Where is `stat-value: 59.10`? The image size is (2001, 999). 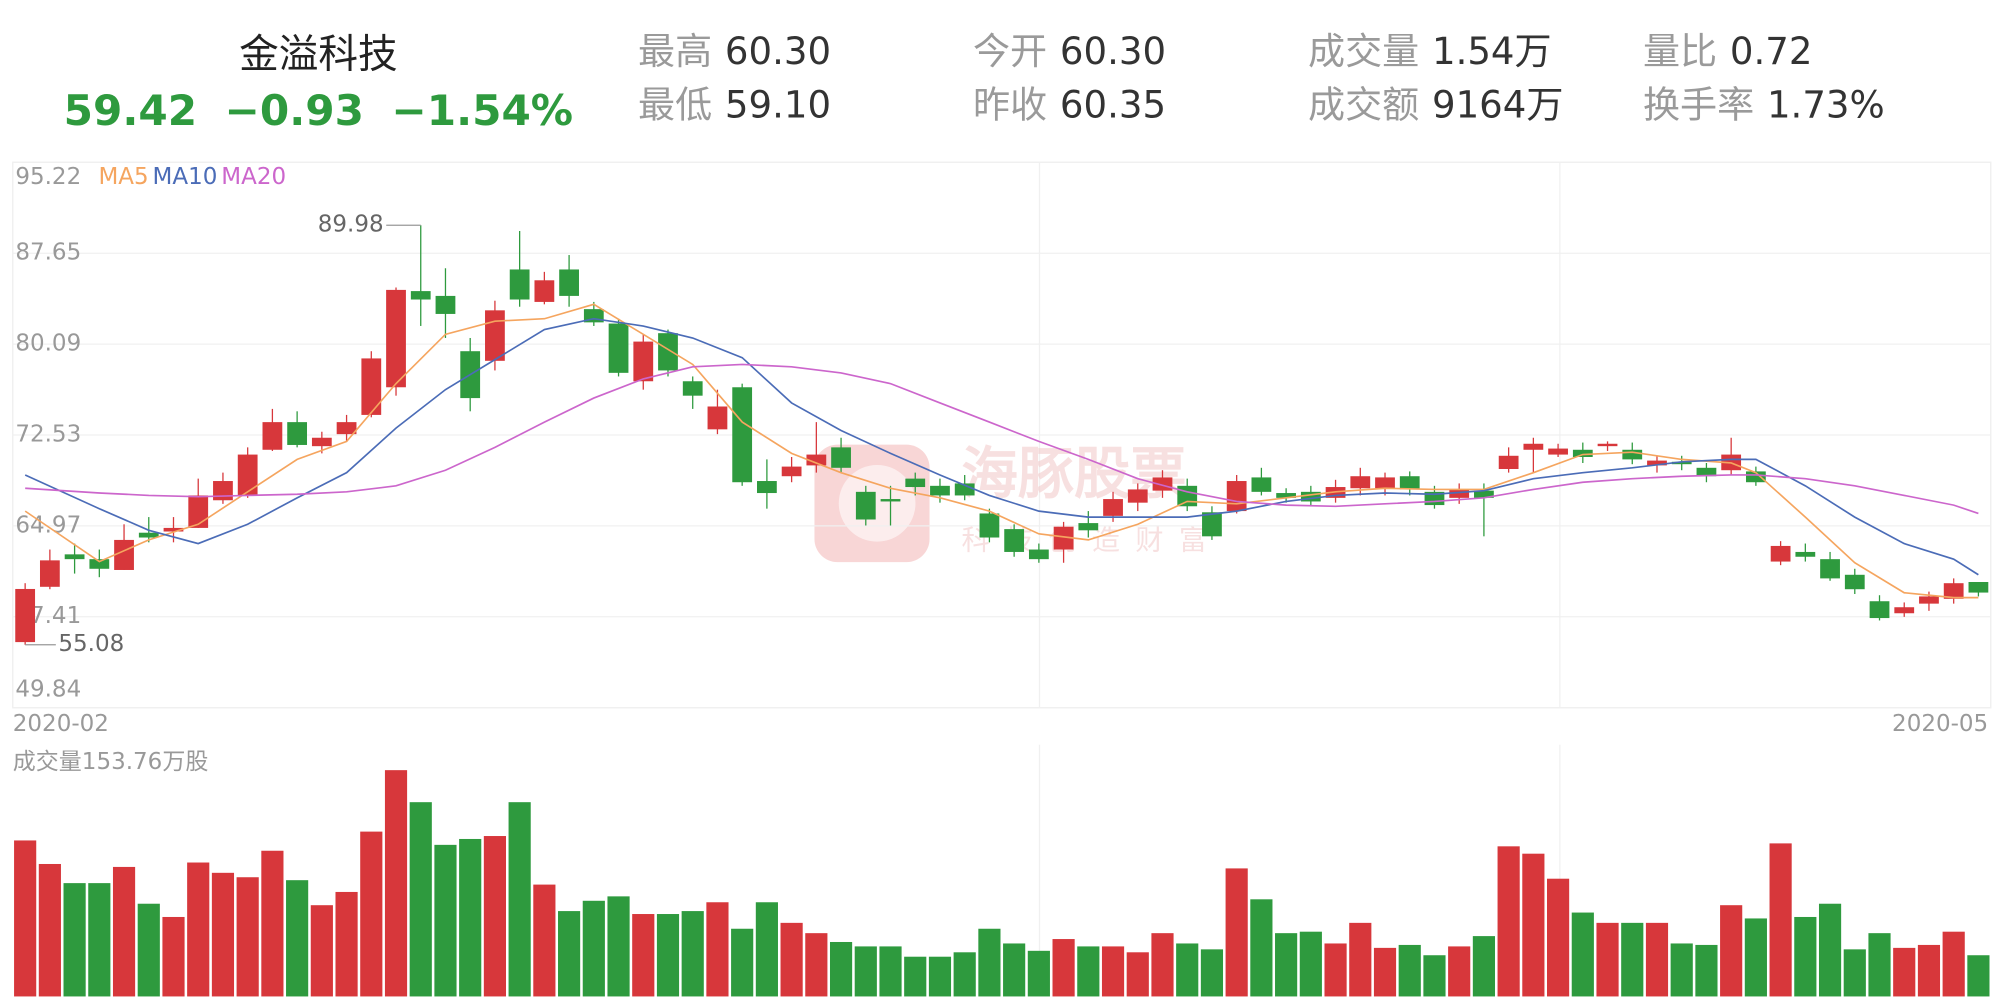 stat-value: 59.10 is located at coordinates (778, 105).